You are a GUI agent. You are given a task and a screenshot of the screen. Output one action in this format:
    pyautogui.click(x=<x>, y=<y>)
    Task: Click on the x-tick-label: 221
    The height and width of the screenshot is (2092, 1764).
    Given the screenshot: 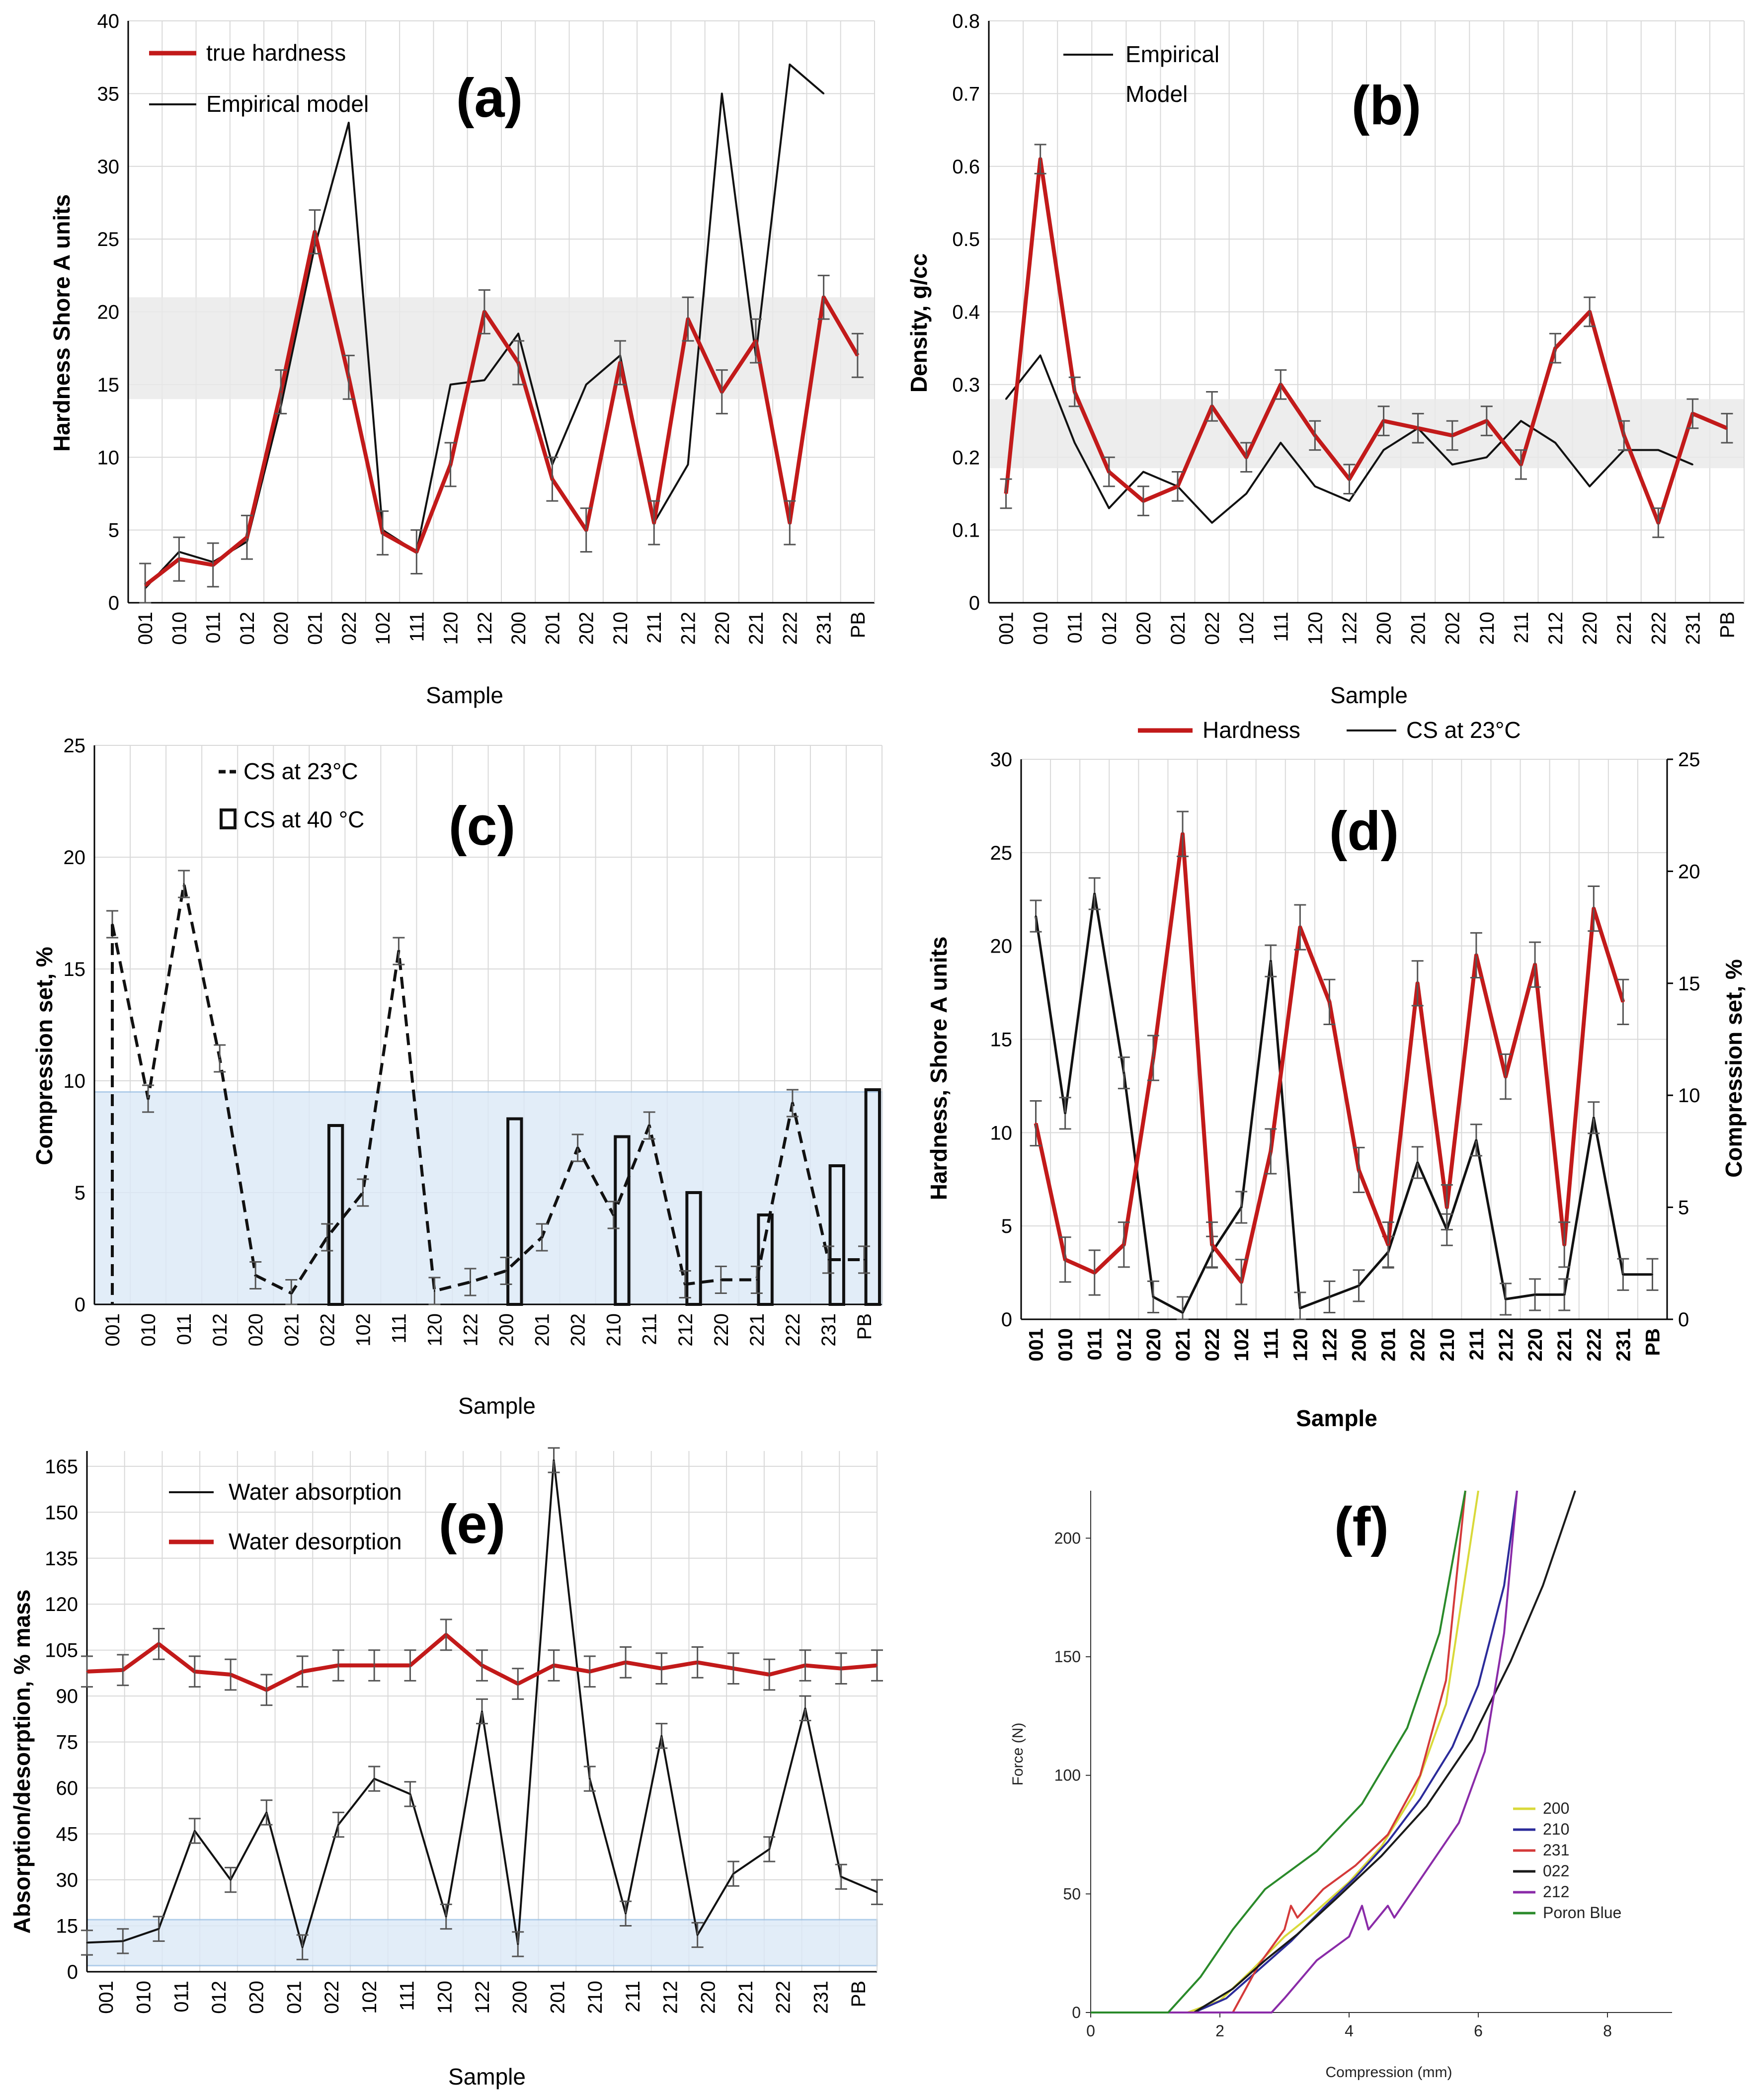 What is the action you would take?
    pyautogui.click(x=756, y=628)
    